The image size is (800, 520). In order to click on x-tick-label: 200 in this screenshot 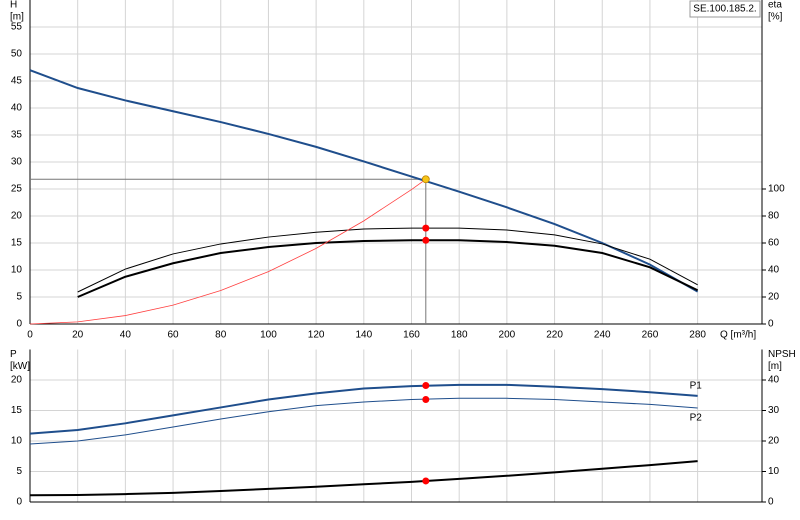, I will do `click(507, 335)`.